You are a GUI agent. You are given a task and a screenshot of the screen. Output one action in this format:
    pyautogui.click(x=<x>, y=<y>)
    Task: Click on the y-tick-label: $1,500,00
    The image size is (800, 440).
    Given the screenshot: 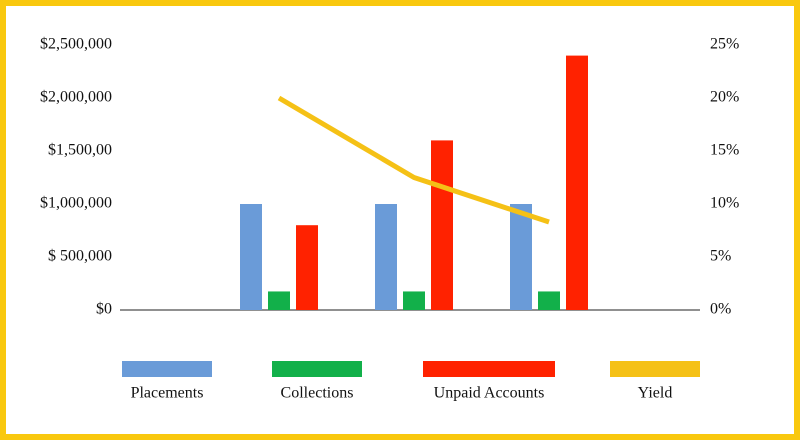 What is the action you would take?
    pyautogui.click(x=80, y=150)
    